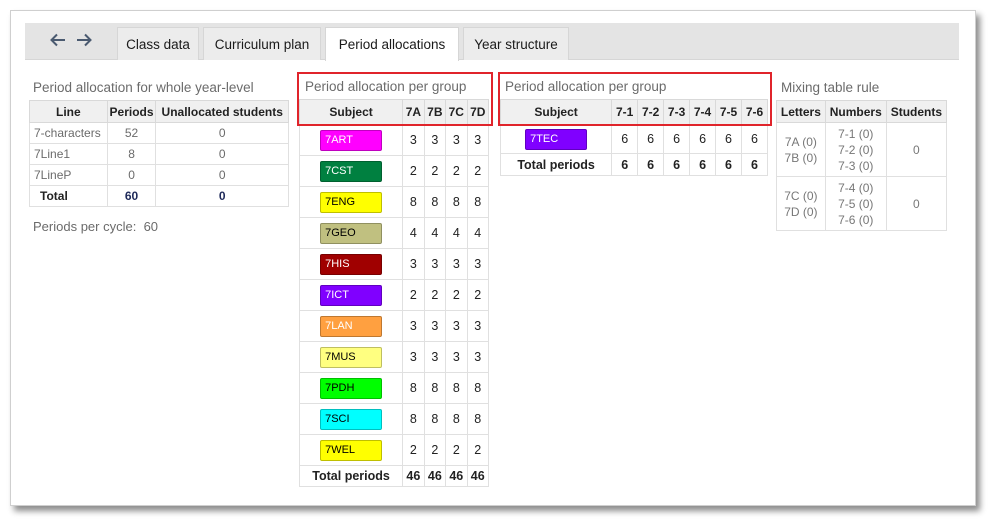  I want to click on subject-chip: 7ENG, so click(351, 202).